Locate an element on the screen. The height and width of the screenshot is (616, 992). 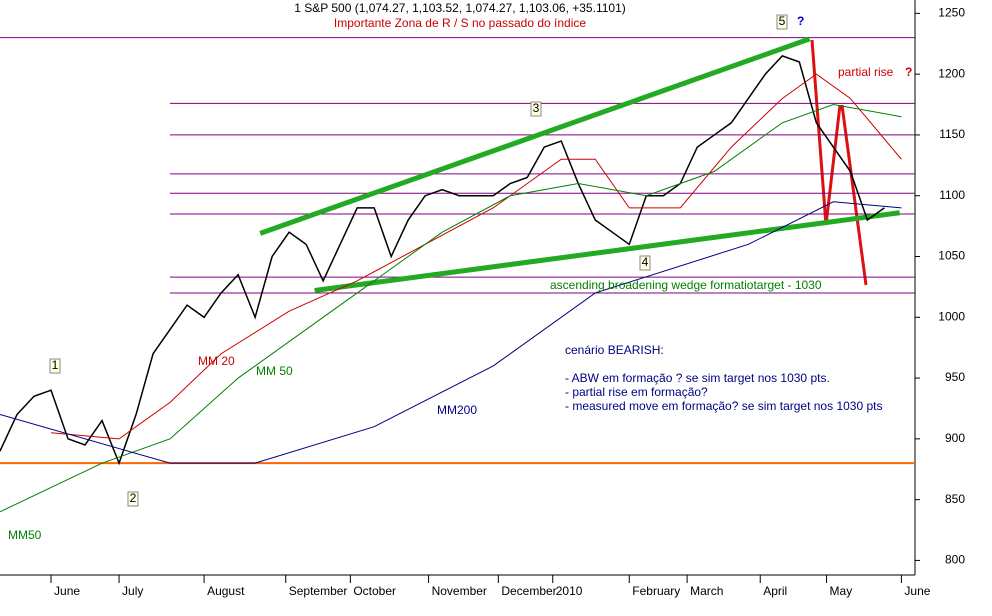
x-tick-label: February is located at coordinates (656, 591).